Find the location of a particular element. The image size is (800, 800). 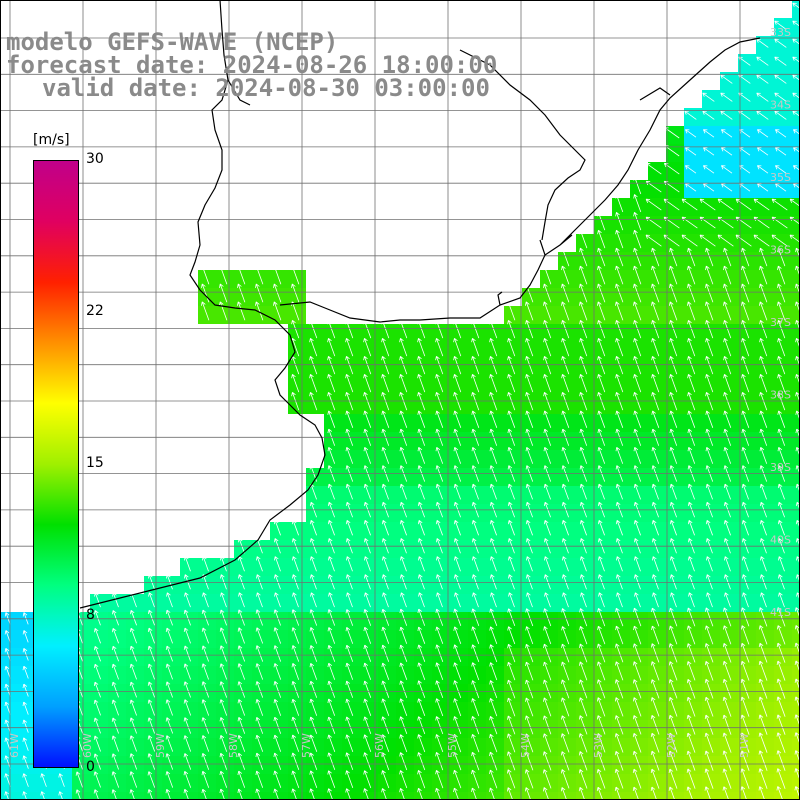

longitude-label: 52W is located at coordinates (671, 745).